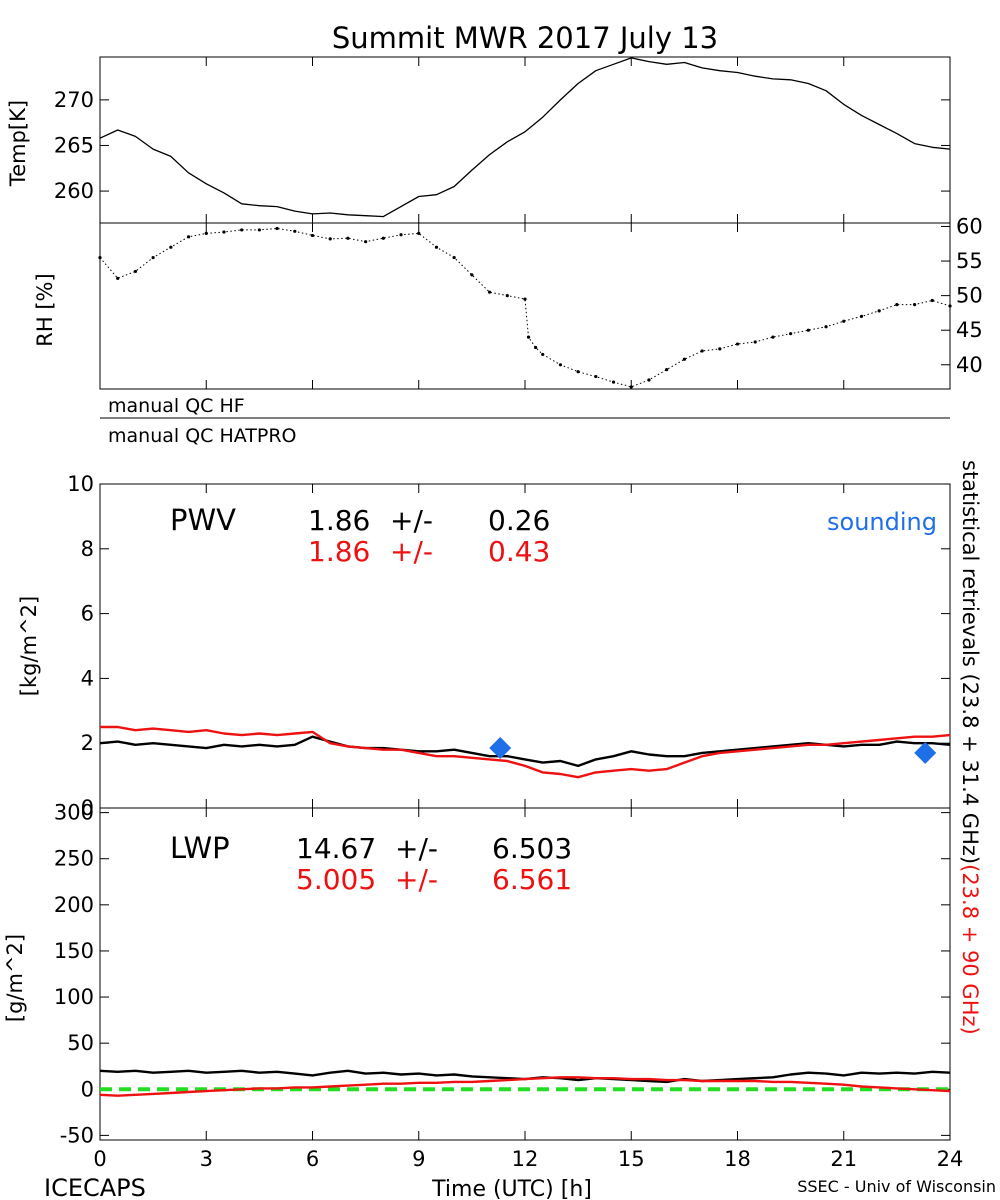  Describe the element at coordinates (519, 551) in the screenshot. I see `pwv-stat-std-red: 0.43` at that location.